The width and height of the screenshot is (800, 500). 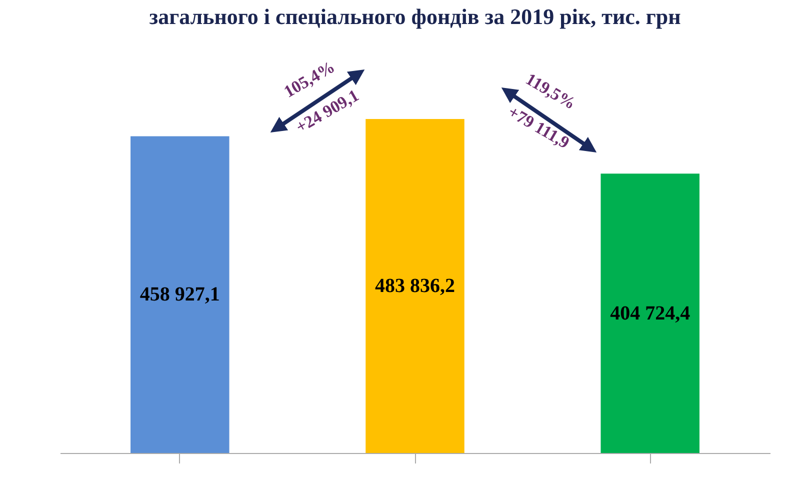 What do you see at coordinates (415, 286) in the screenshot?
I see `data-label: 483 836,2` at bounding box center [415, 286].